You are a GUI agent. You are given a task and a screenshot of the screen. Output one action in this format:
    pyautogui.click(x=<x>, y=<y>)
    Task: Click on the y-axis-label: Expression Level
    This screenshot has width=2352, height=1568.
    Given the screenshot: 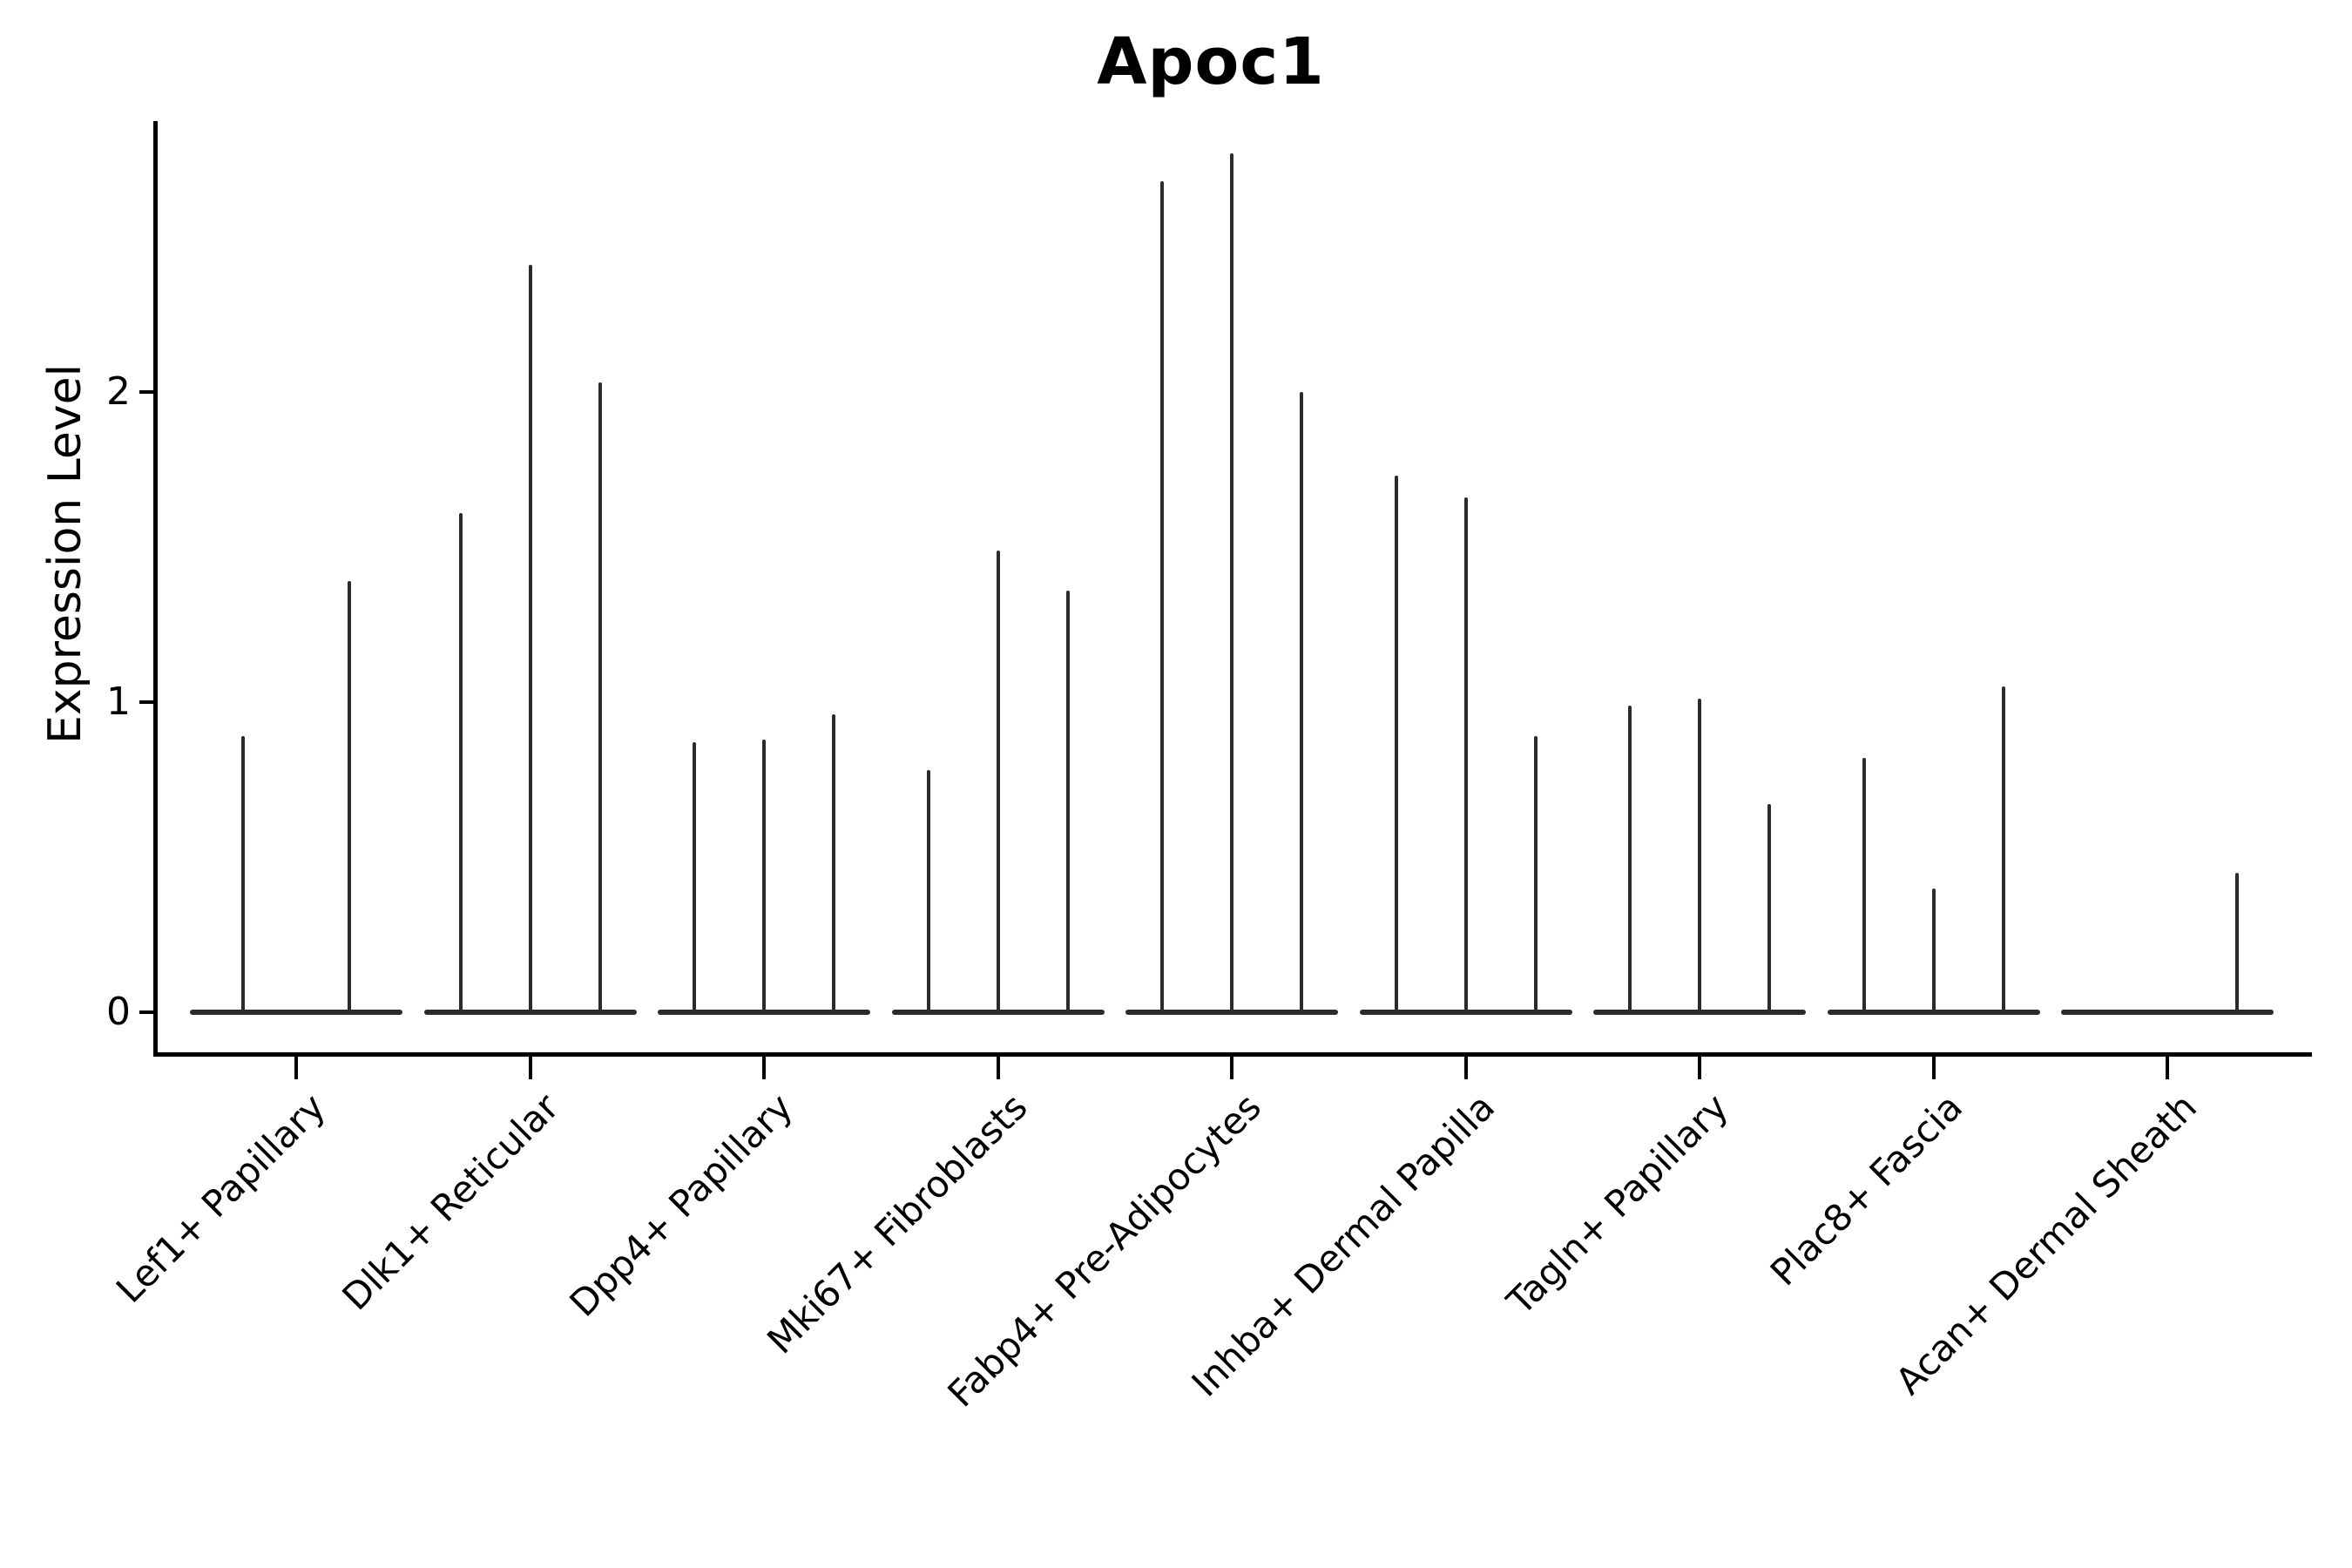 What is the action you would take?
    pyautogui.click(x=65, y=554)
    